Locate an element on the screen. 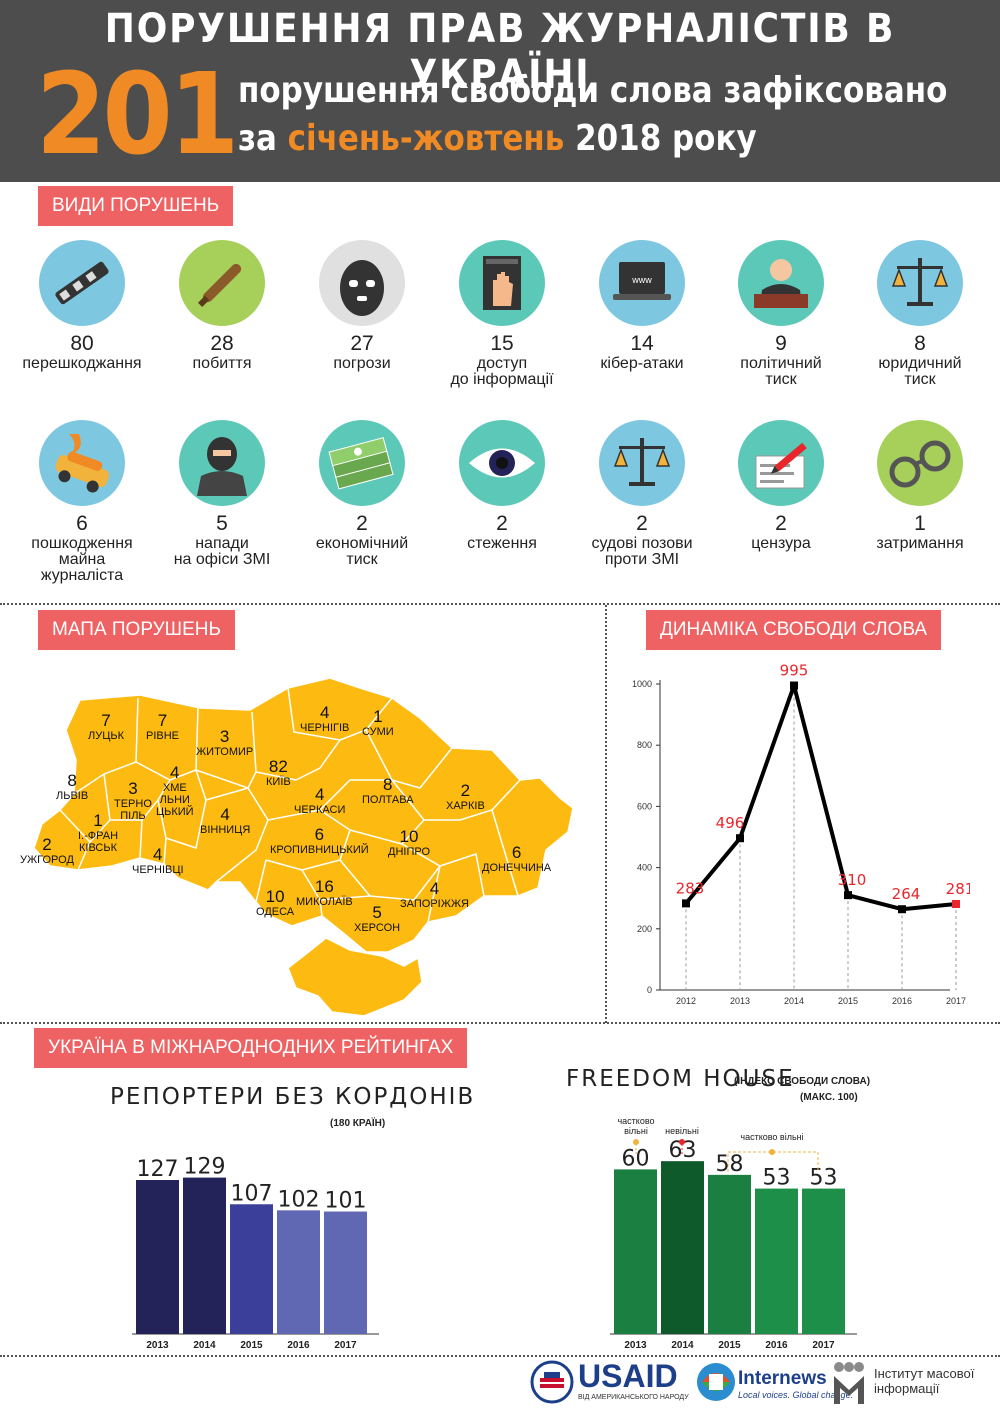 The width and height of the screenshot is (1000, 1415). x-tick-label: 2015 is located at coordinates (848, 1001).